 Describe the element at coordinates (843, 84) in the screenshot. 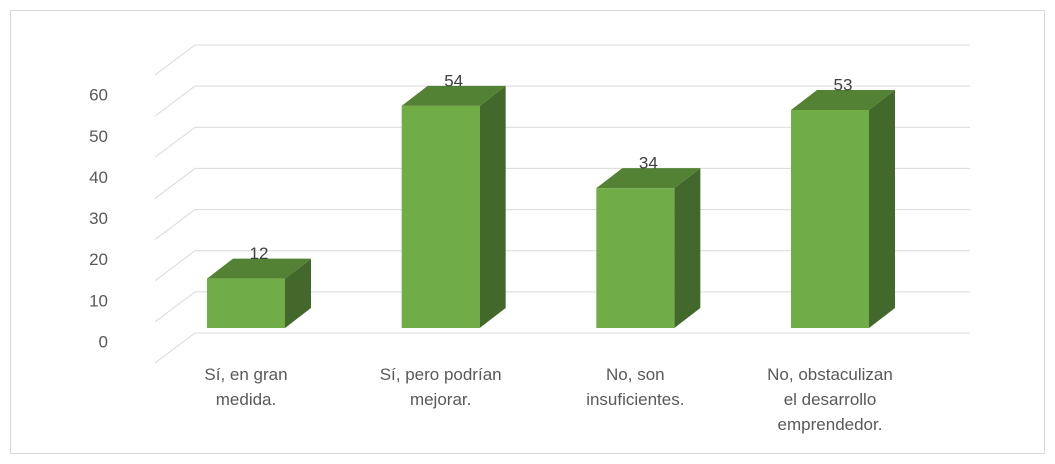

I see `data-label: 53` at that location.